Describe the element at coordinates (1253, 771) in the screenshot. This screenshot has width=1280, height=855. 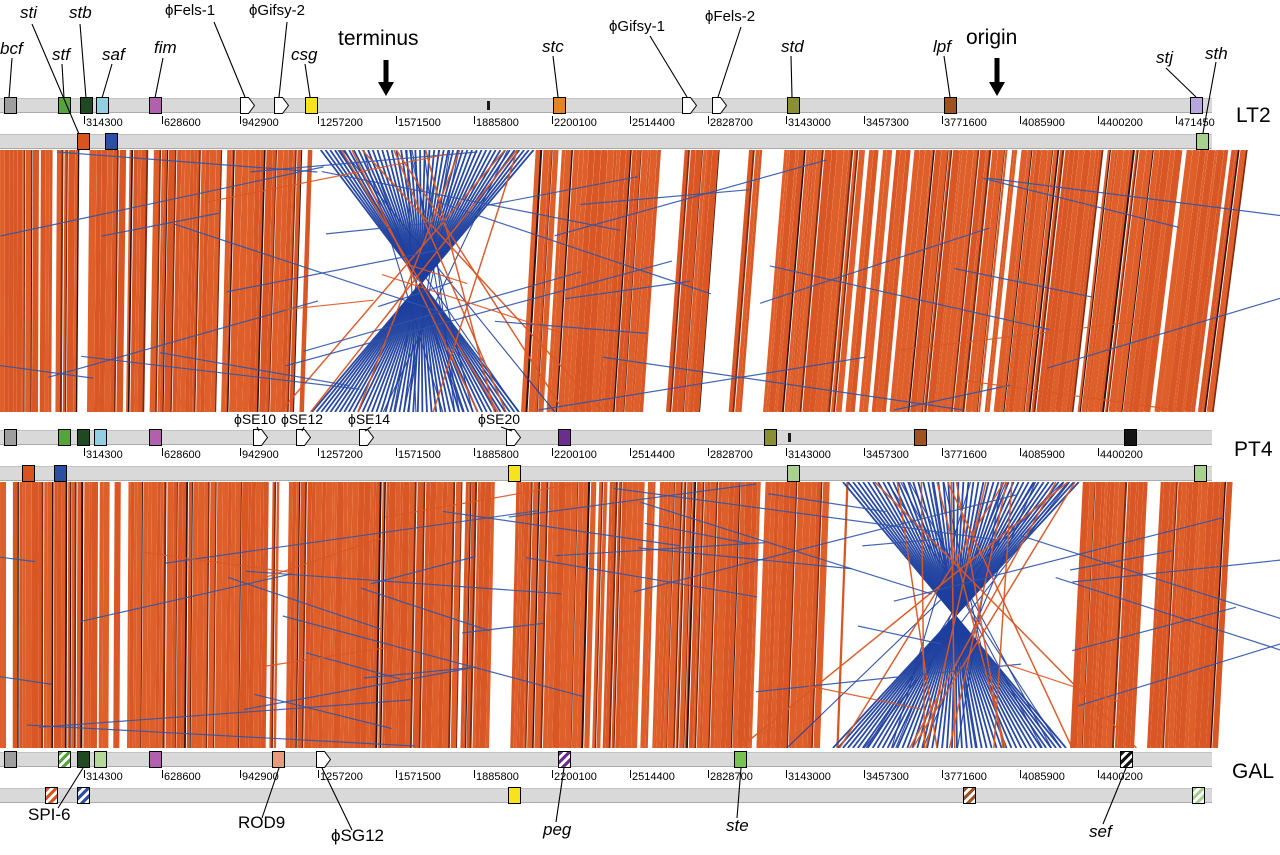
I see `genome-label-gal: GAL` at that location.